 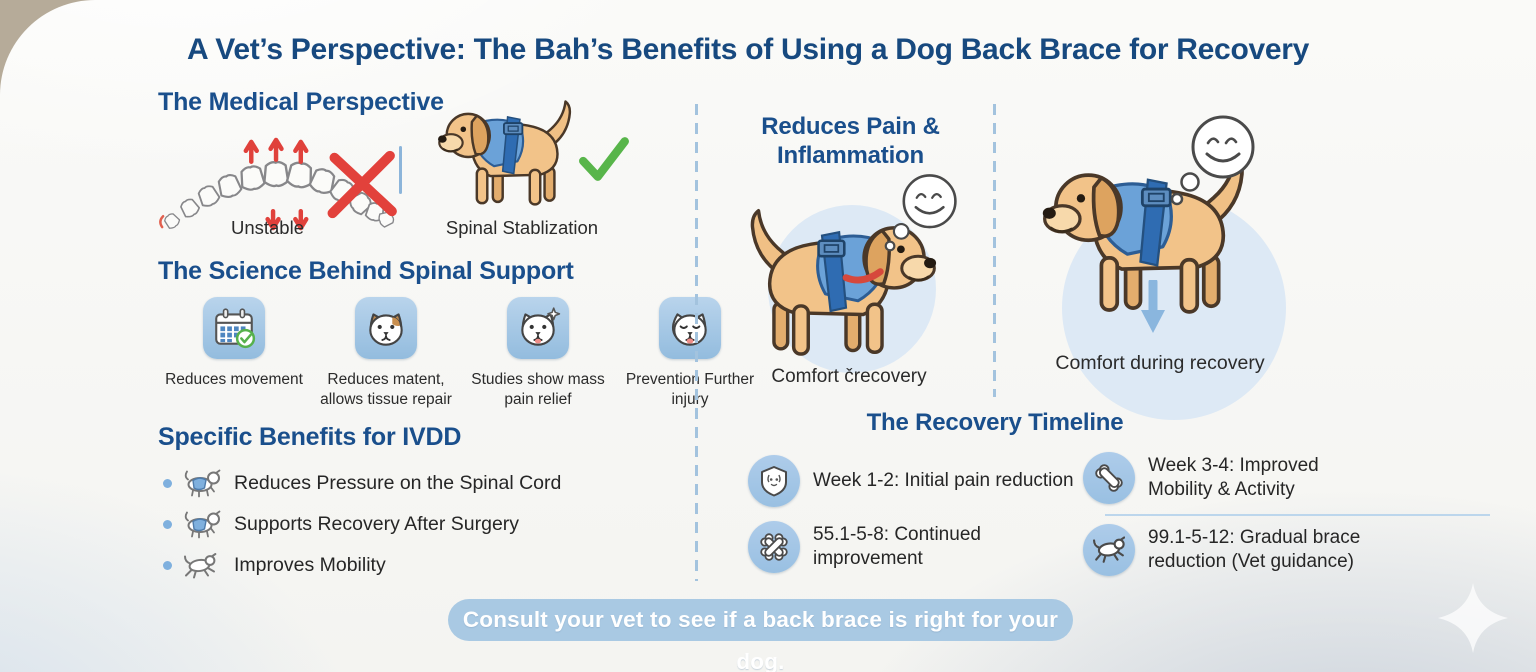 I want to click on science-item: Reduces matent, allows tissue repair, so click(x=386, y=353).